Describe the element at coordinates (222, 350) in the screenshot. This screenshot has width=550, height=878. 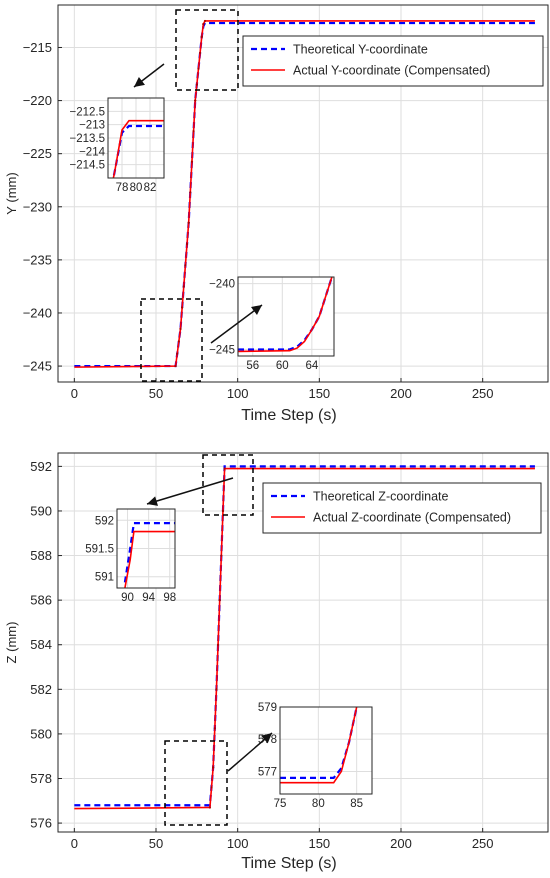
I see `inset-y-tick-label: −245` at that location.